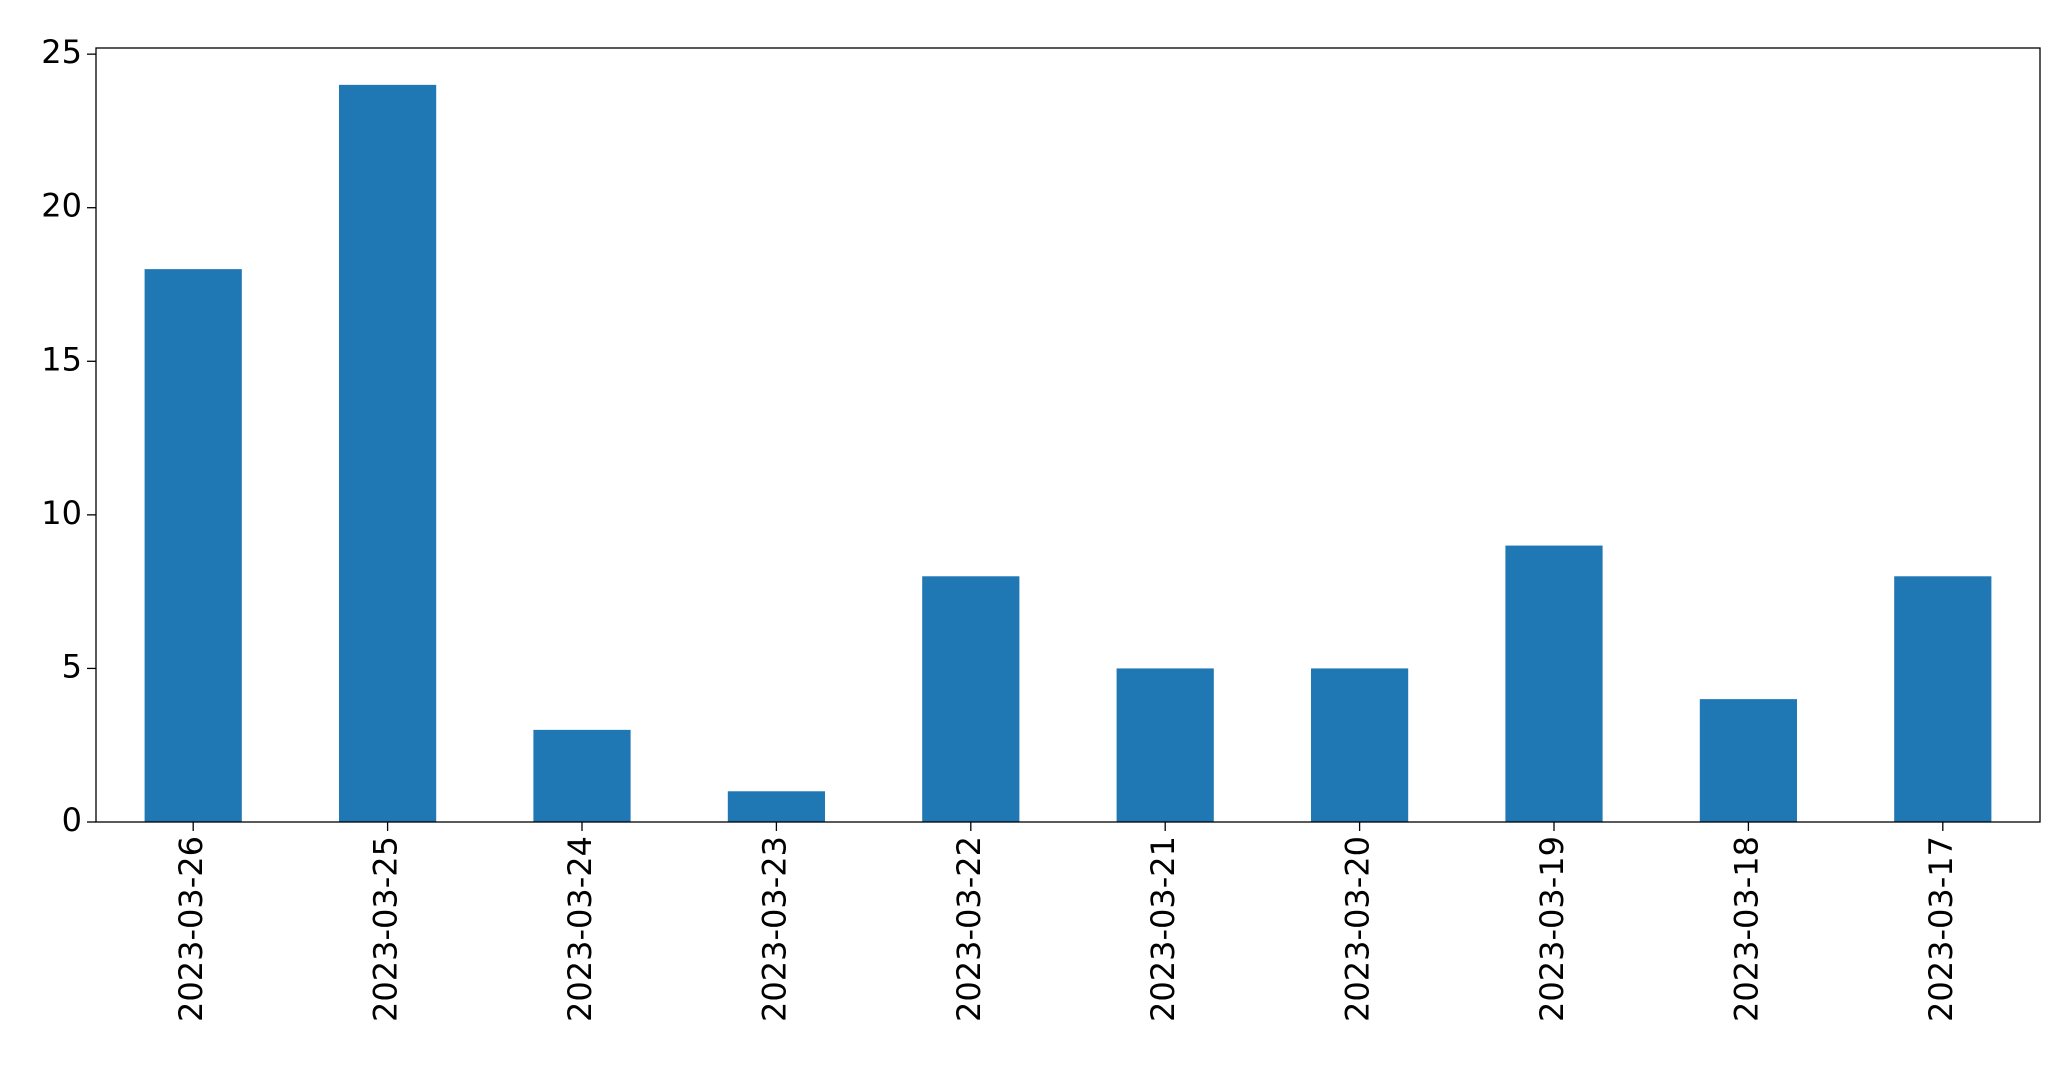  I want to click on x-tick-label: 2023-03-20, so click(1358, 929).